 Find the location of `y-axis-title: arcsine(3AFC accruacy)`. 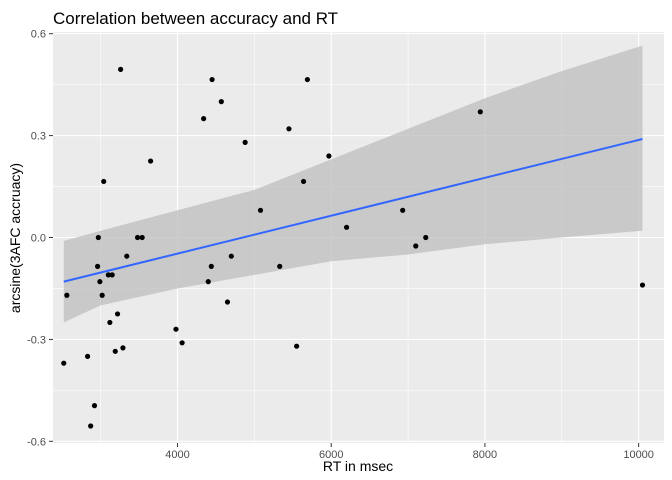

y-axis-title: arcsine(3AFC accruacy) is located at coordinates (15, 238).